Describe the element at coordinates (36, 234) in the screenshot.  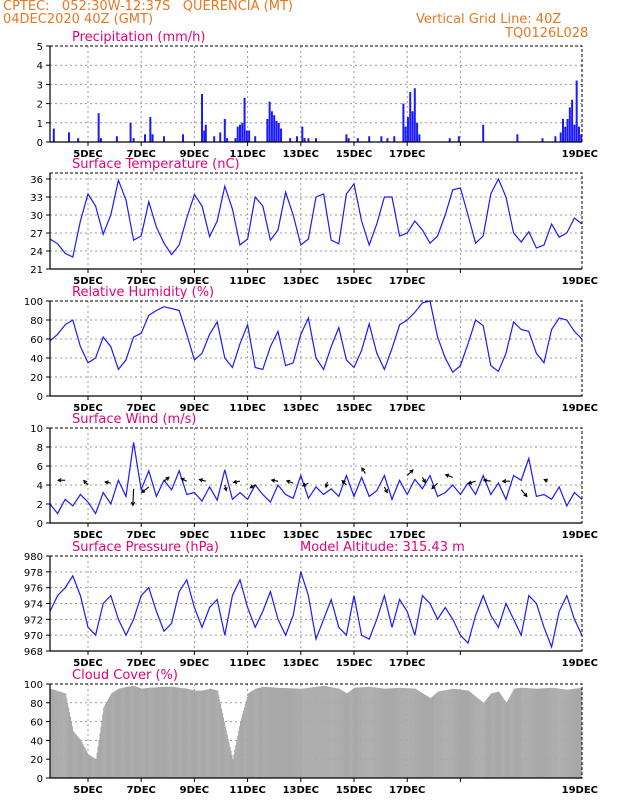
I see `y-tick-label: 27` at that location.